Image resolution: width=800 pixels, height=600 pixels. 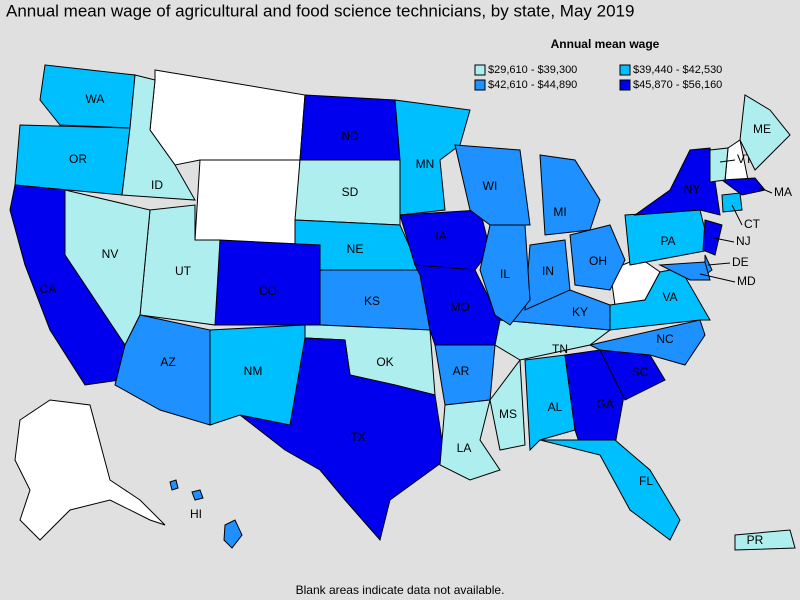 I want to click on state-label: CO, so click(x=268, y=291).